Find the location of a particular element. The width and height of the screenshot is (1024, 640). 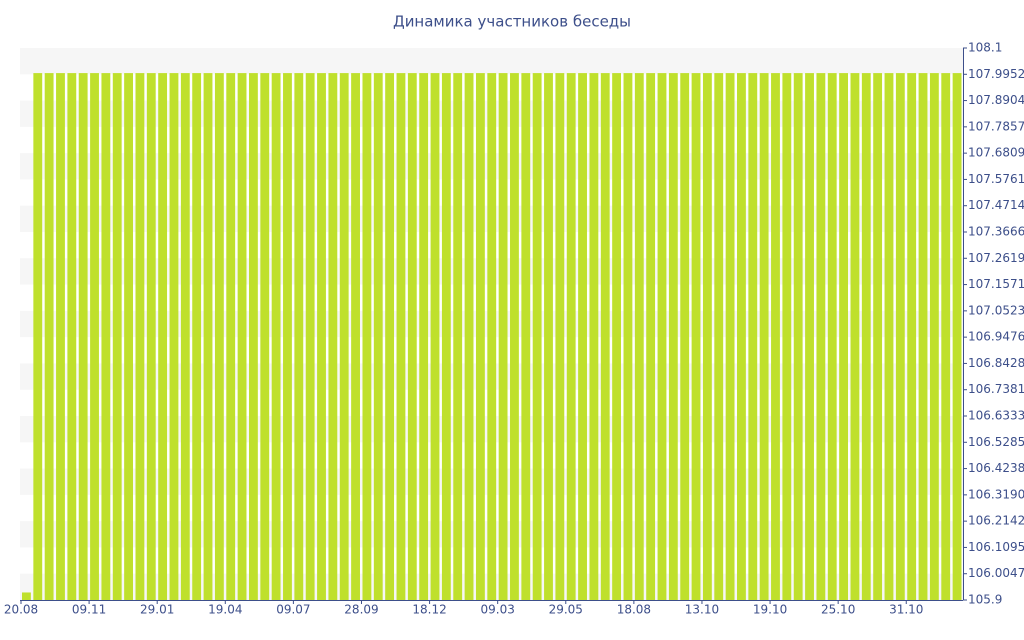

x-tick-label: 19.10 is located at coordinates (770, 610).